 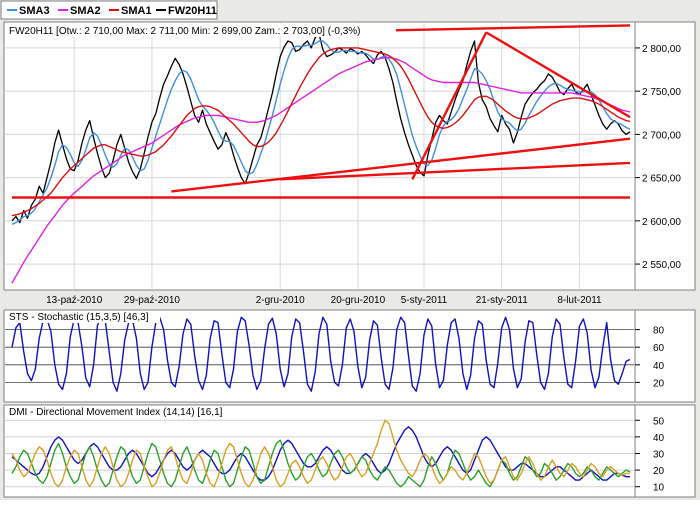 What do you see at coordinates (502, 300) in the screenshot?
I see `x-tick-label: 21-sty-2011` at bounding box center [502, 300].